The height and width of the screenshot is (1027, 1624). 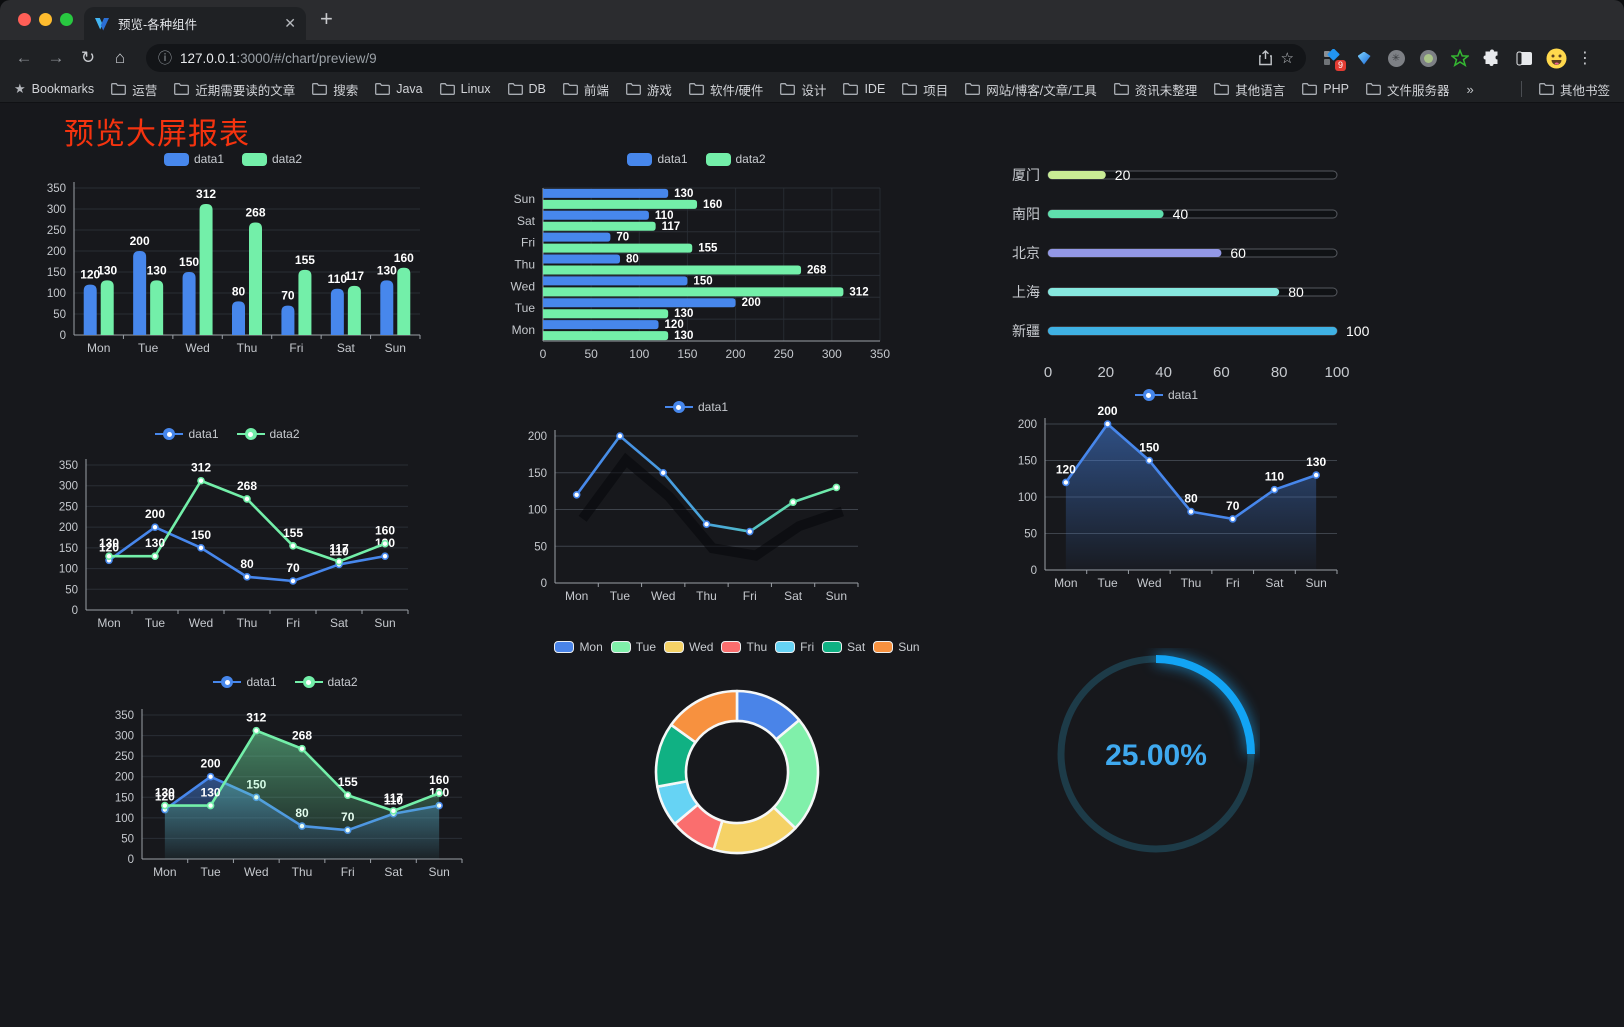 What do you see at coordinates (864, 89) in the screenshot?
I see `bookmark-folder-item: IDE` at bounding box center [864, 89].